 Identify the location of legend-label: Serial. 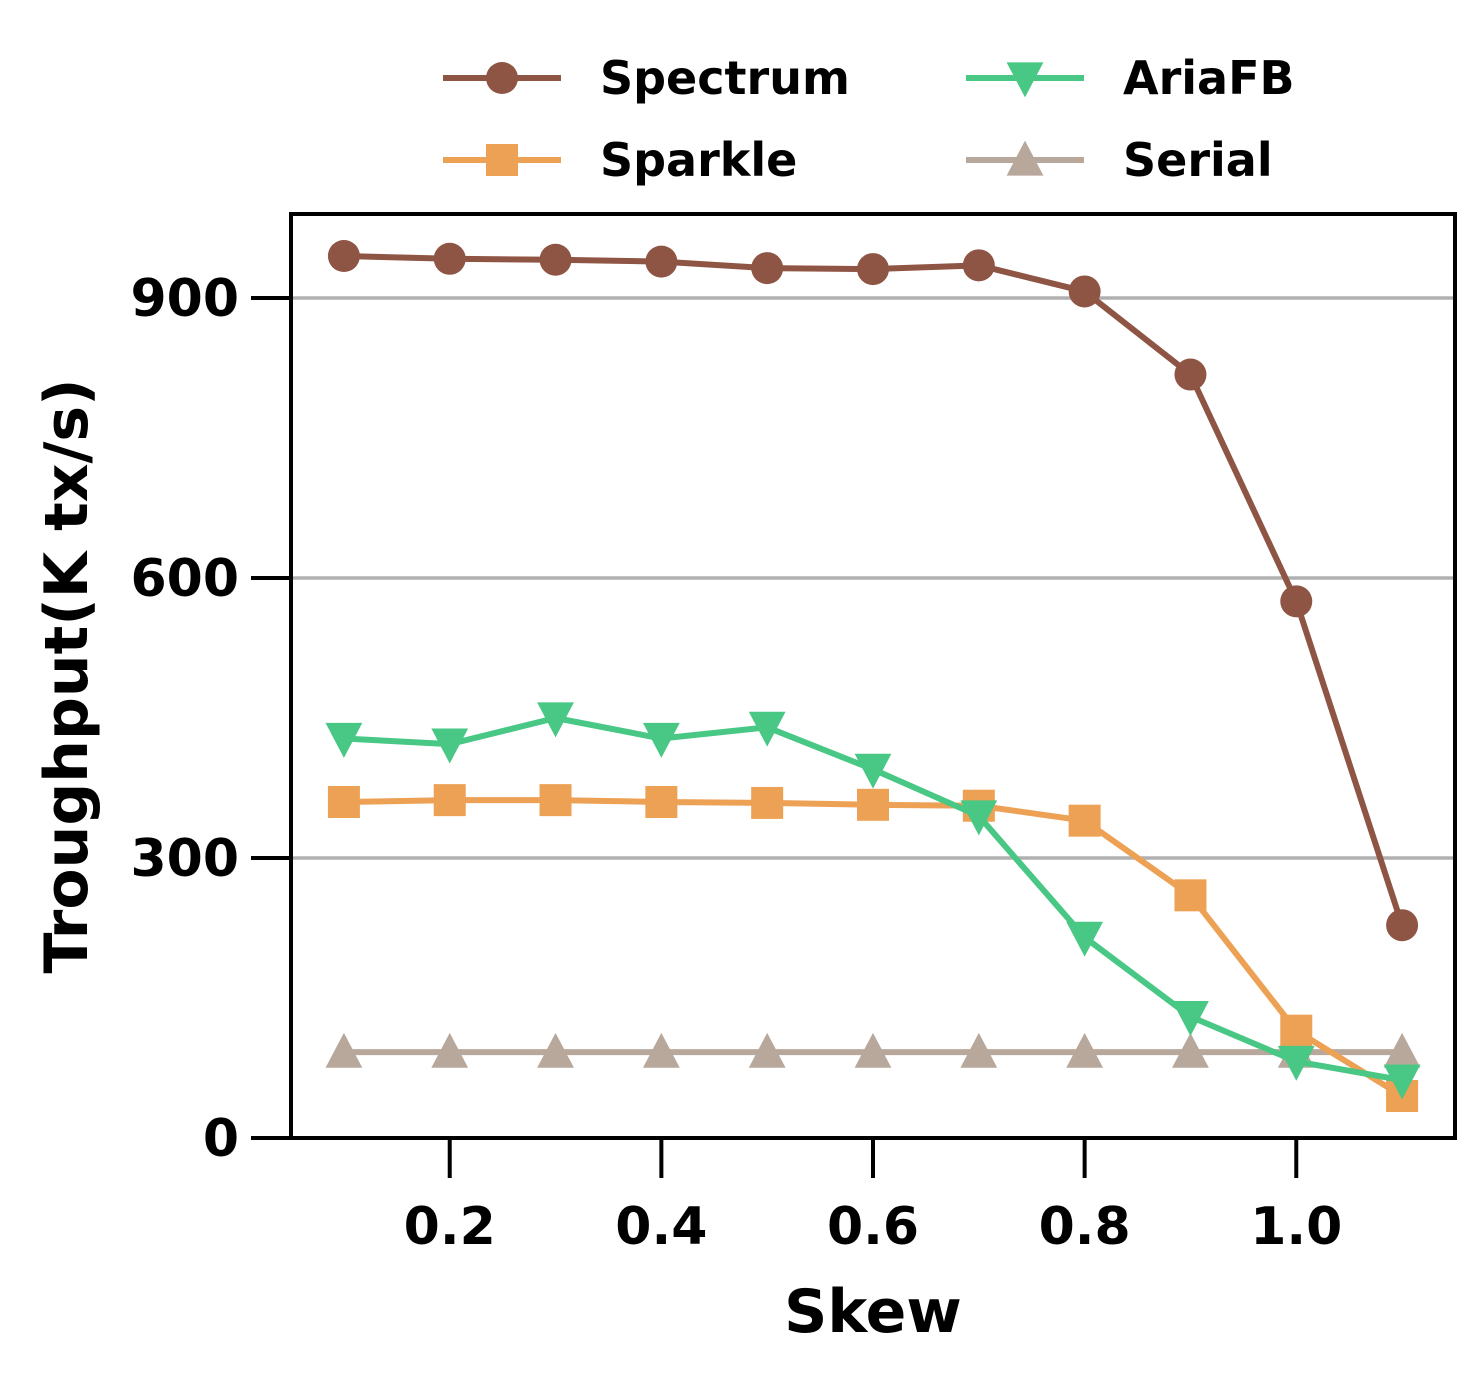
(1198, 160).